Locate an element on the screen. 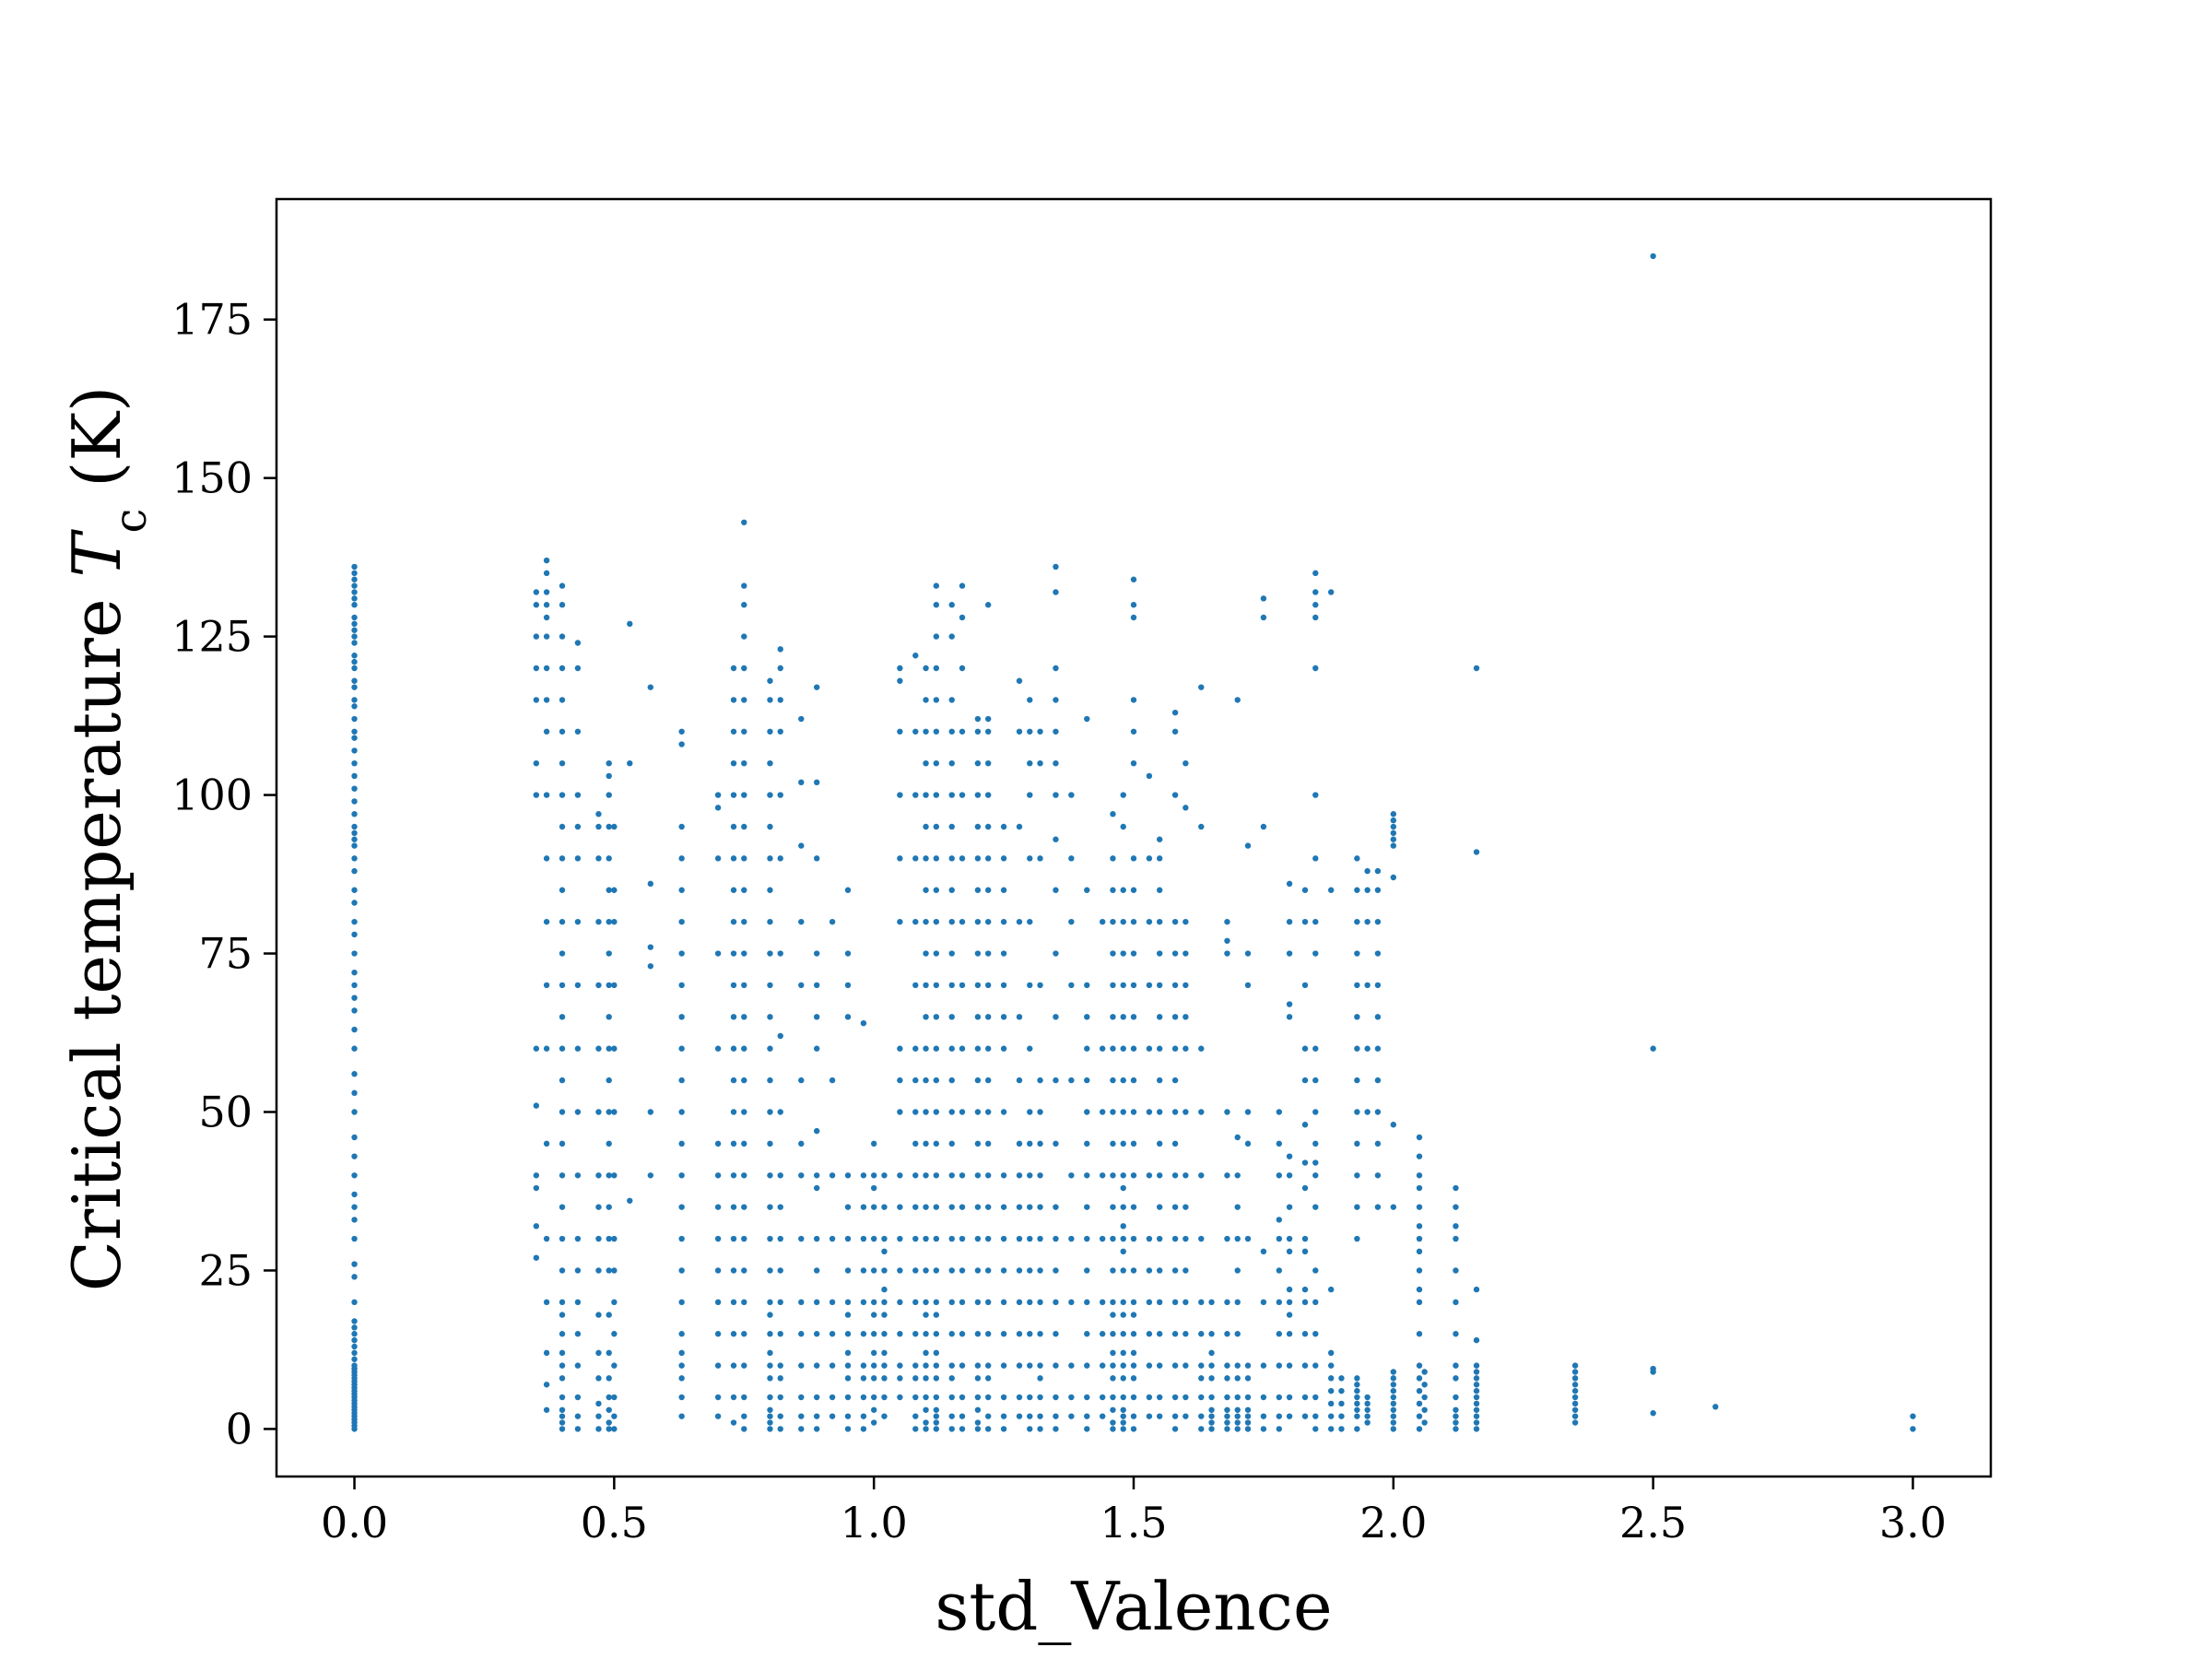 Image resolution: width=2212 pixels, height=1659 pixels. y-tick-label: 50 is located at coordinates (225, 1111).